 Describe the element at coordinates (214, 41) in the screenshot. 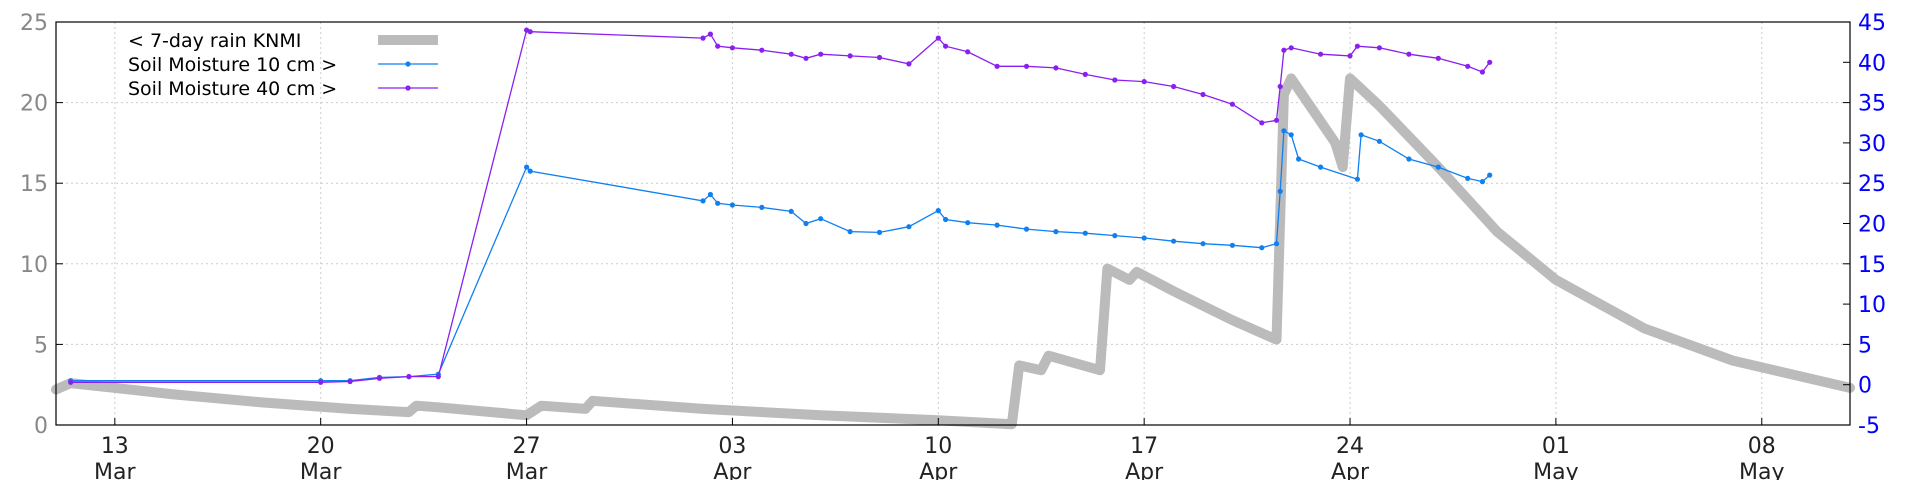

I see `legend-label: < 7-day rain KNMI` at that location.